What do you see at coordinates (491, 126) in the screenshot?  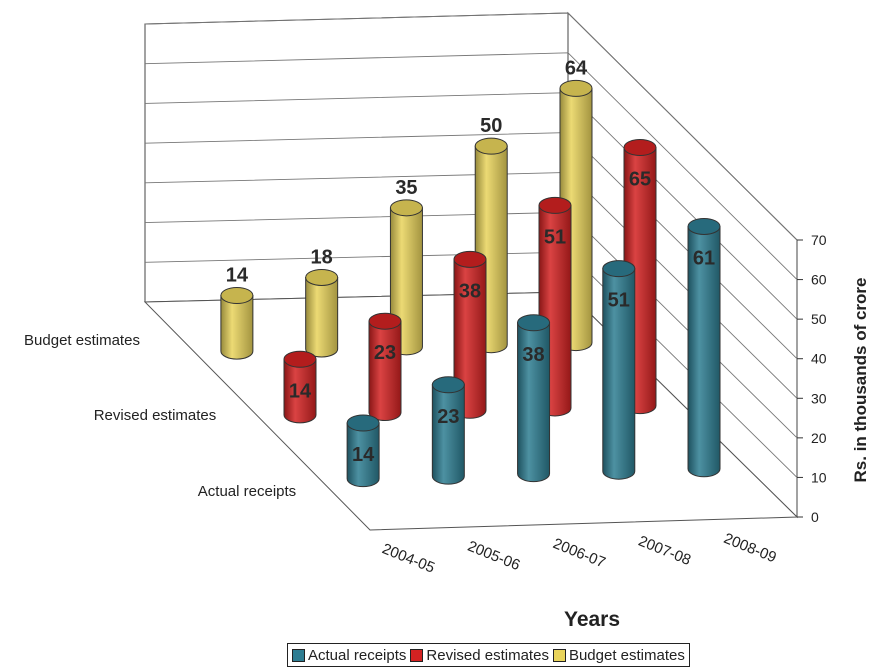 I see `data-label: 50` at bounding box center [491, 126].